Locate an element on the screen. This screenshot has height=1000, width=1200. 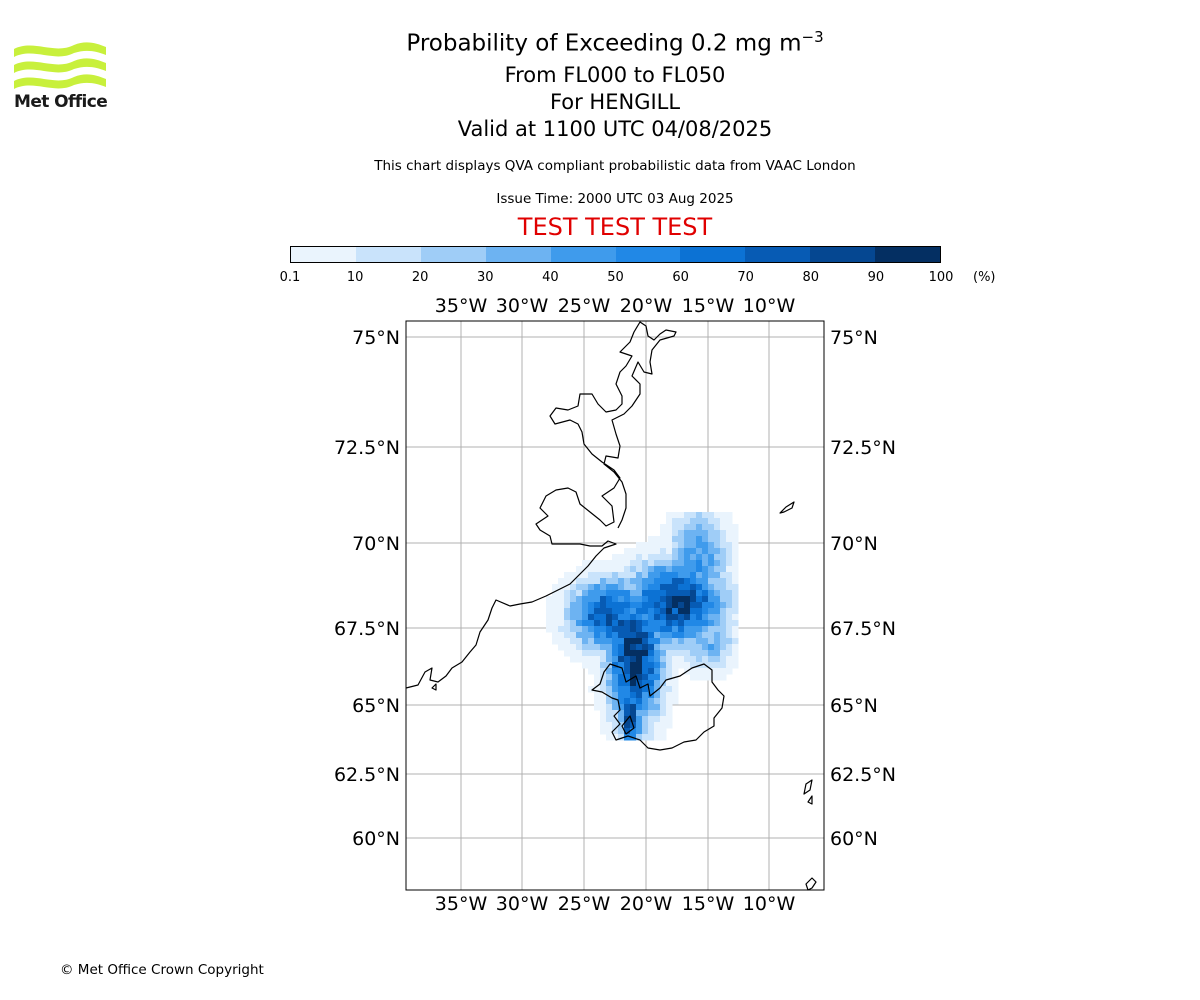
latitude-label: 67.5°N is located at coordinates (367, 629).